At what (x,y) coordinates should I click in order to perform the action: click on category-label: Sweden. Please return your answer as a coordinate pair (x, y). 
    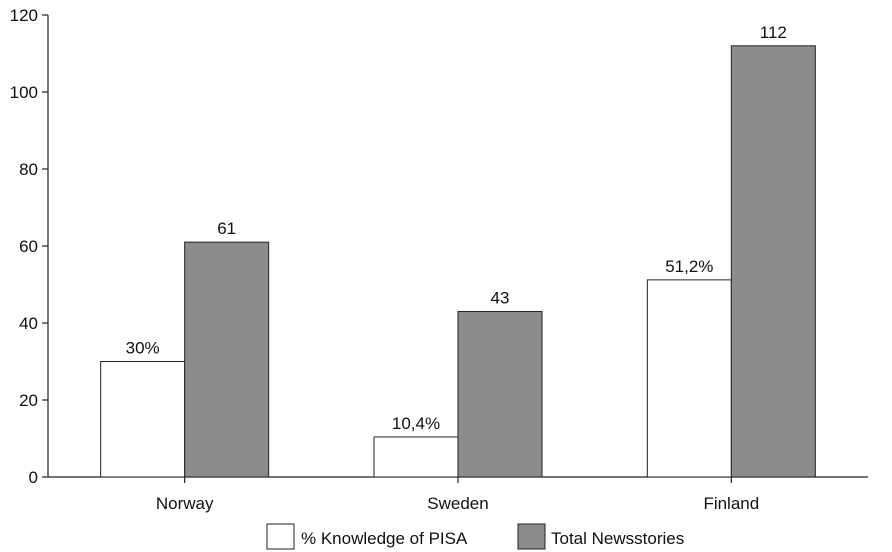
    Looking at the image, I should click on (457, 503).